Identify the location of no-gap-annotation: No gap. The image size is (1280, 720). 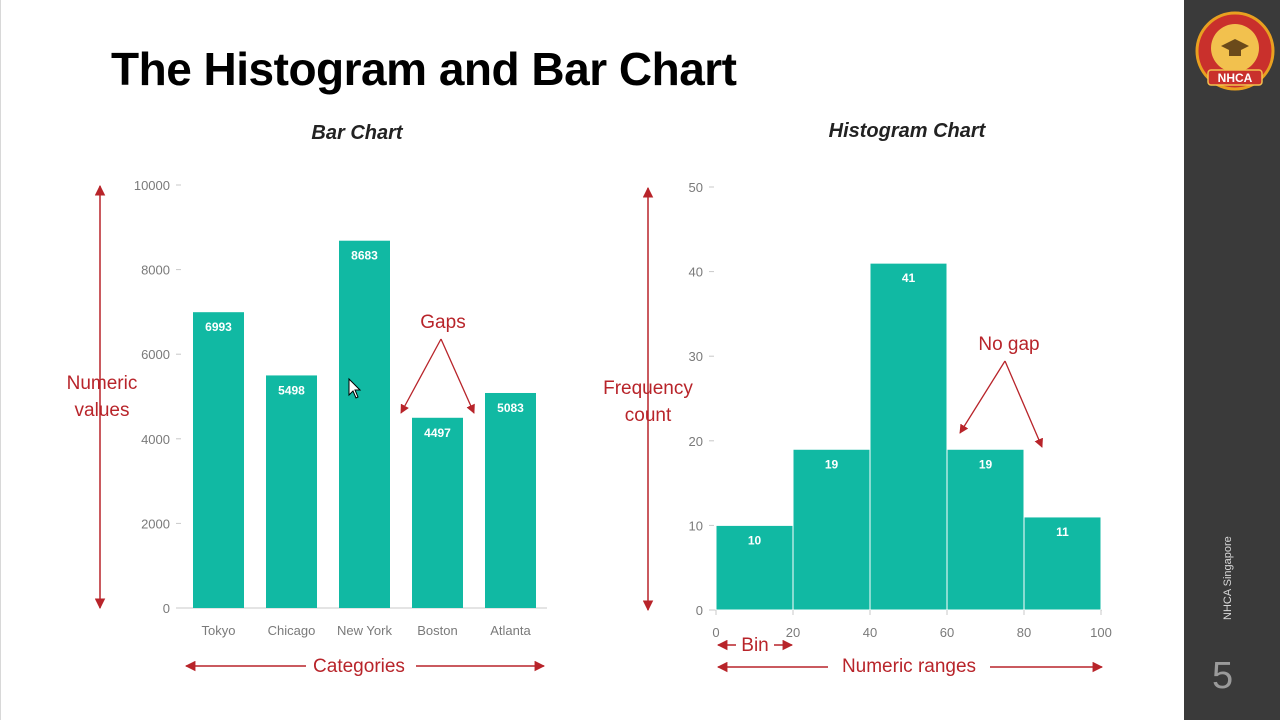
(1008, 344).